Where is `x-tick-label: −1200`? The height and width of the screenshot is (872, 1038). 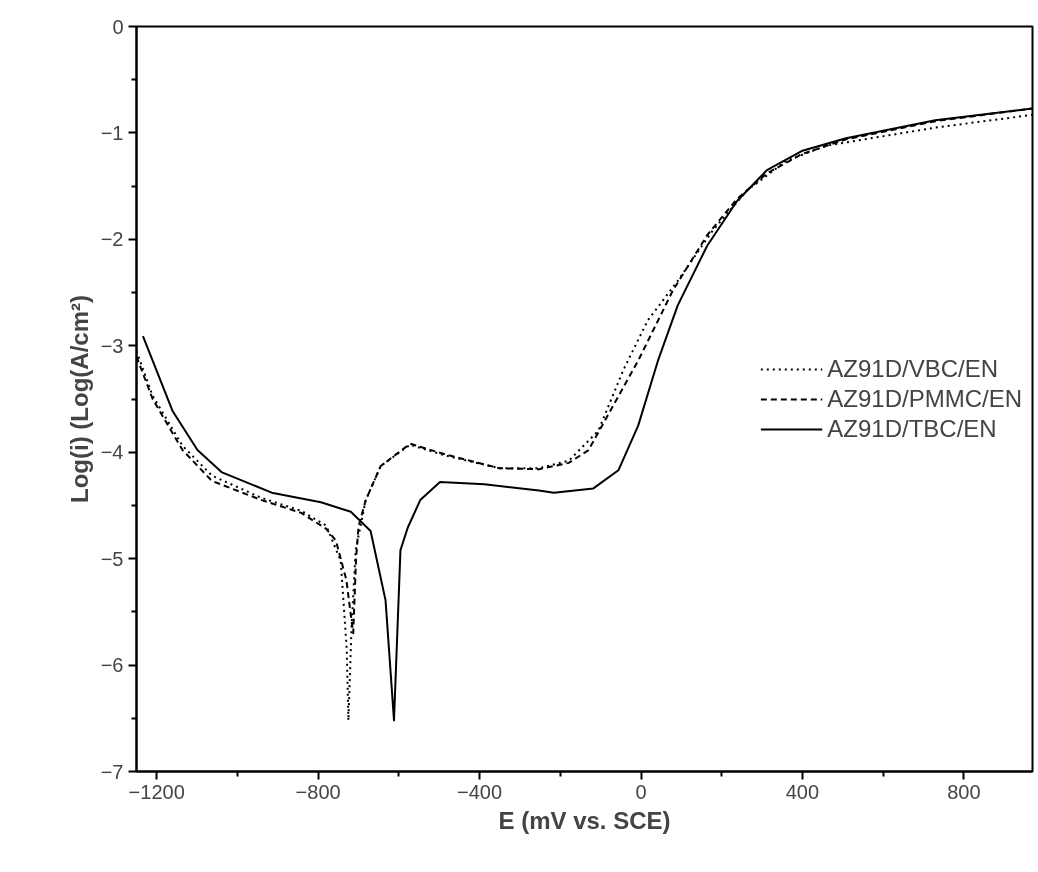
x-tick-label: −1200 is located at coordinates (156, 791).